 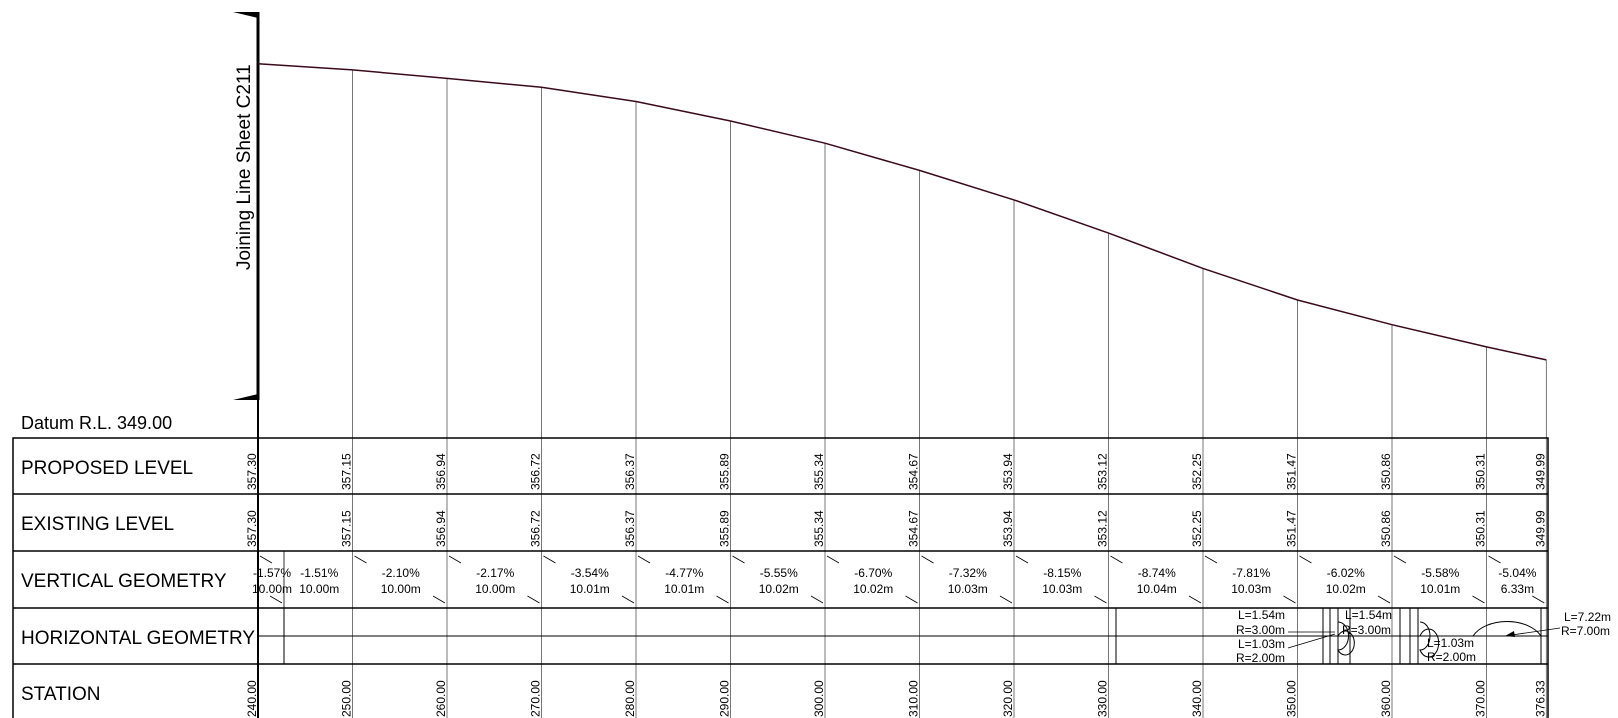 I want to click on existing-level-value: 354.67, so click(x=914, y=528).